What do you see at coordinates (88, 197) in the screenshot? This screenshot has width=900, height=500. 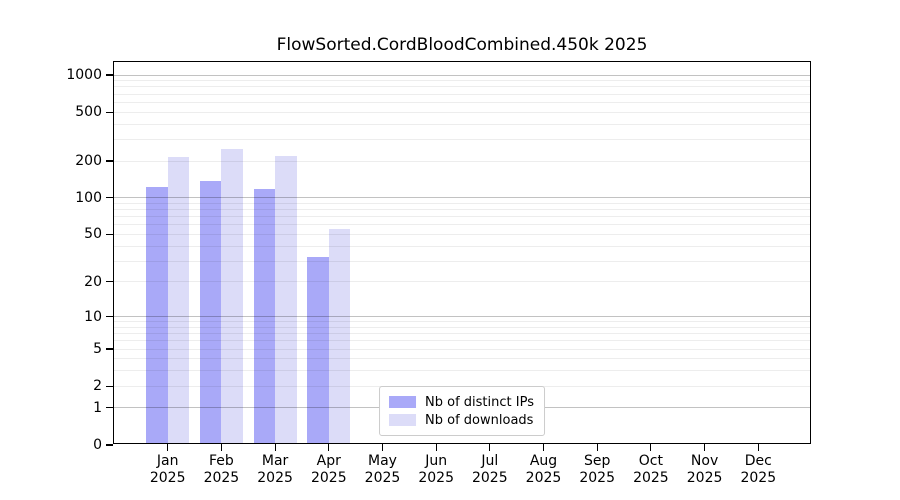 I see `y-tick-label-100: 100` at bounding box center [88, 197].